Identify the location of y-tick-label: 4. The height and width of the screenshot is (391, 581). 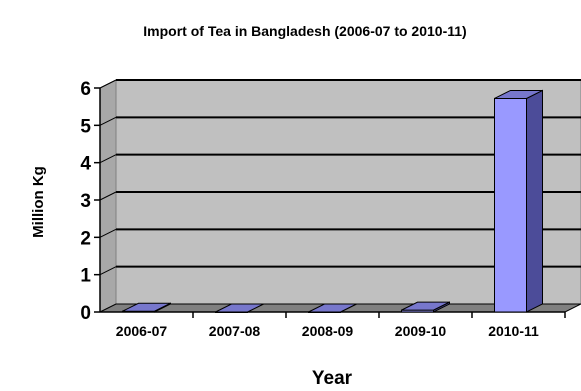
(85, 164).